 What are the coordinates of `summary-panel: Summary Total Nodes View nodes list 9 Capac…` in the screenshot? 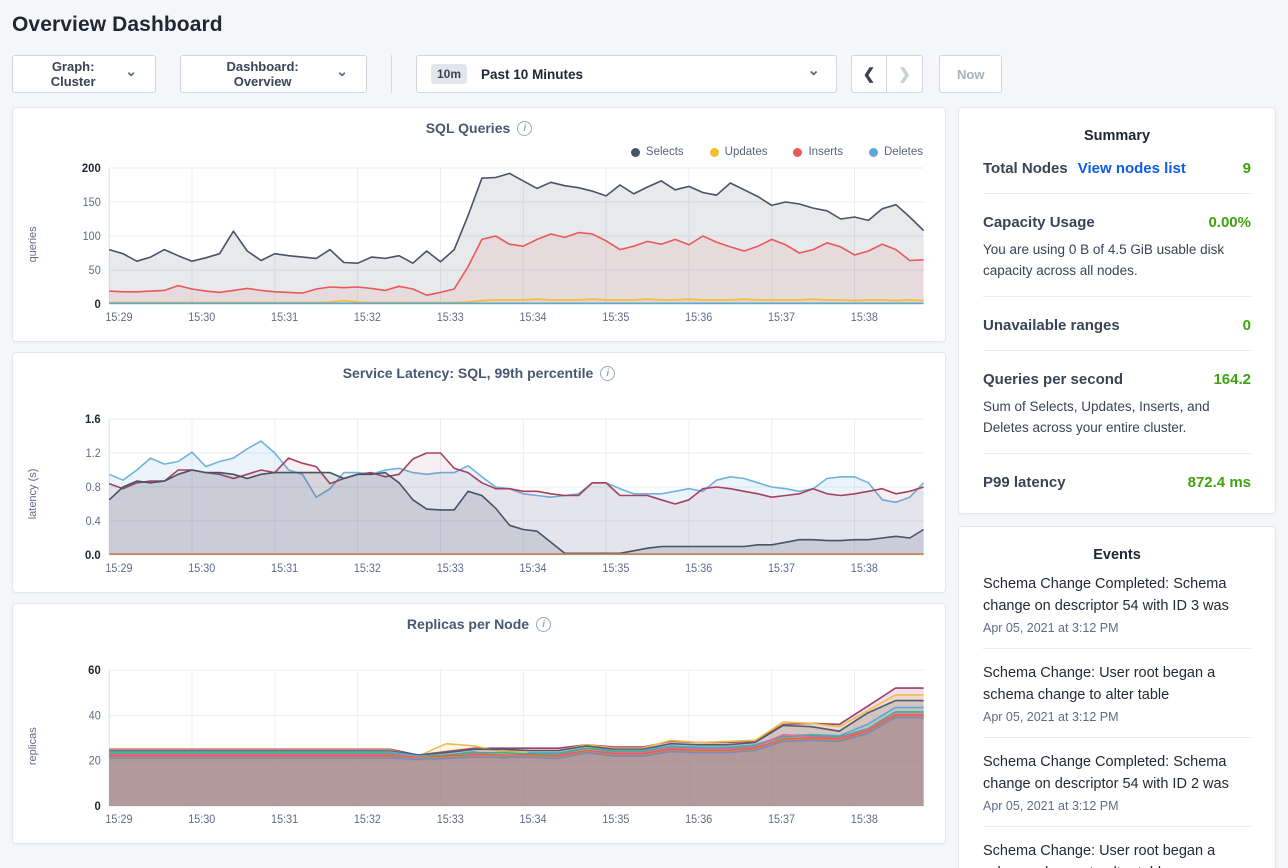 It's located at (1117, 310).